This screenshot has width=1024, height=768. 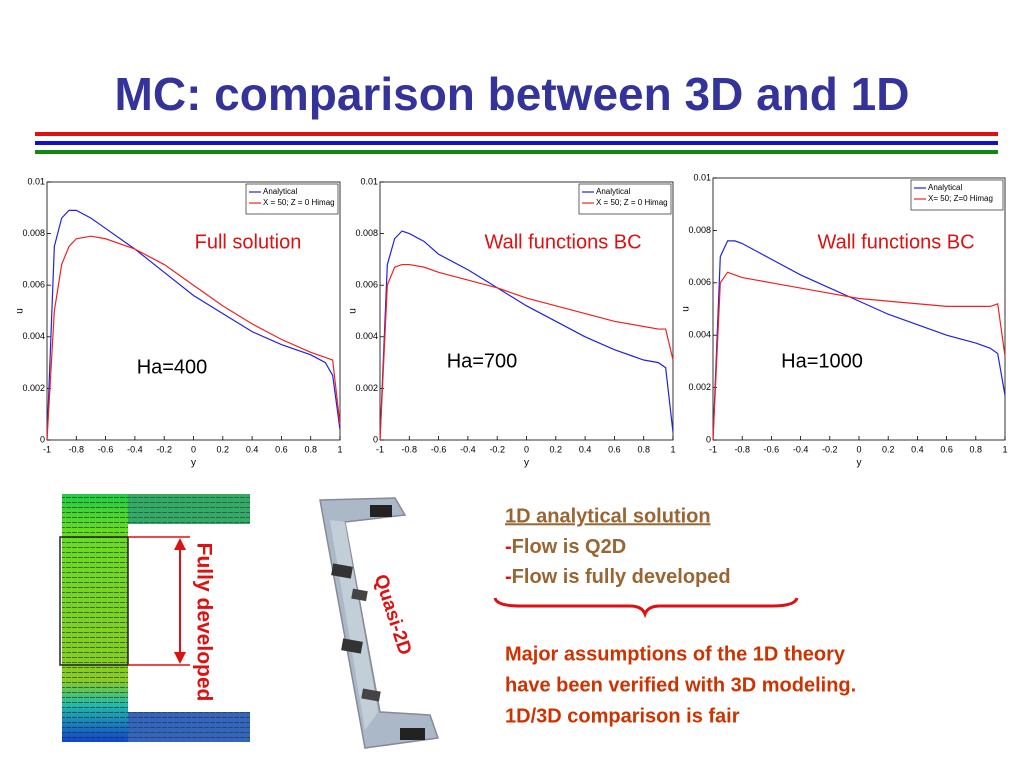 I want to click on bullet: -Flow is Q2D, so click(x=565, y=547).